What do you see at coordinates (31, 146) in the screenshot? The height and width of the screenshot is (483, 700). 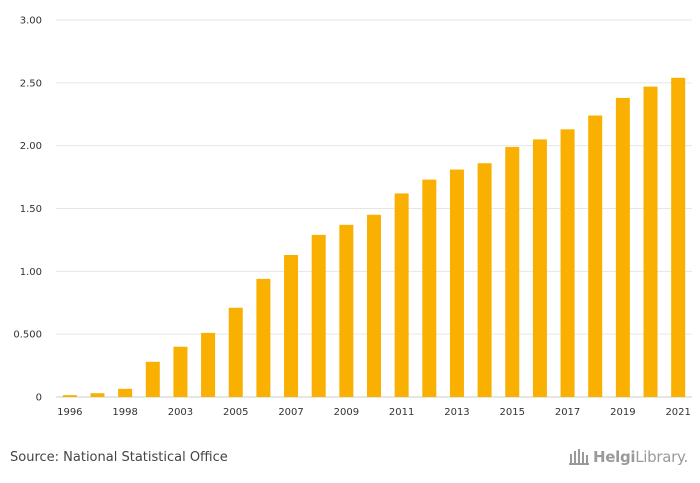 I see `y-tick-label: 2.00` at bounding box center [31, 146].